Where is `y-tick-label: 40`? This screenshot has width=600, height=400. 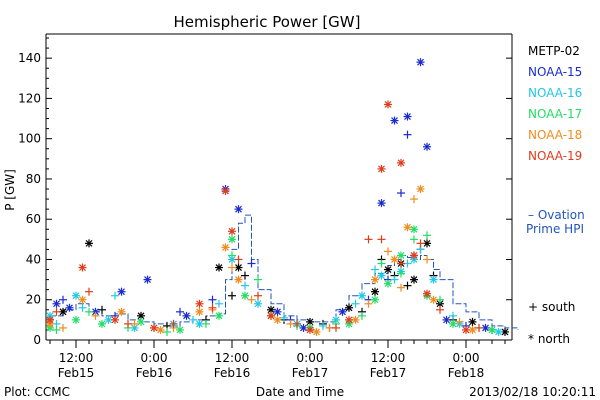 y-tick-label: 40 is located at coordinates (33, 259).